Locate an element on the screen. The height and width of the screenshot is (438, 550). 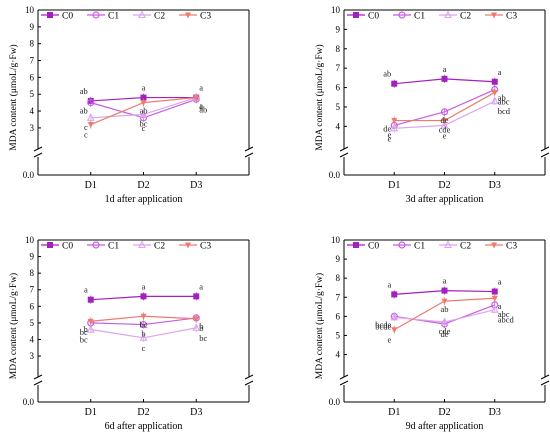
chart-title: 9d after application is located at coordinates (445, 426).